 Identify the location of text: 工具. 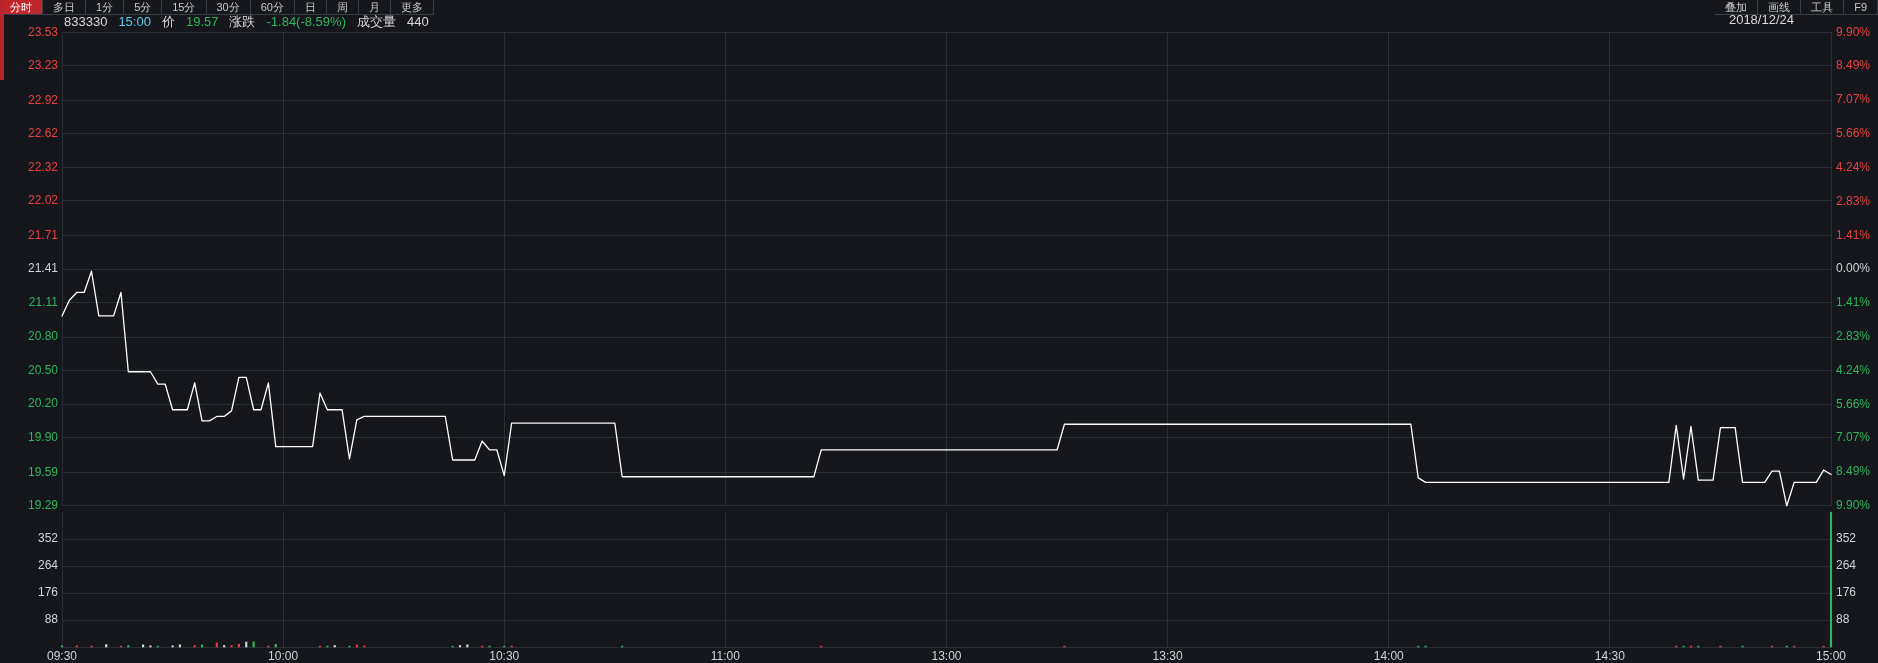
(1823, 7).